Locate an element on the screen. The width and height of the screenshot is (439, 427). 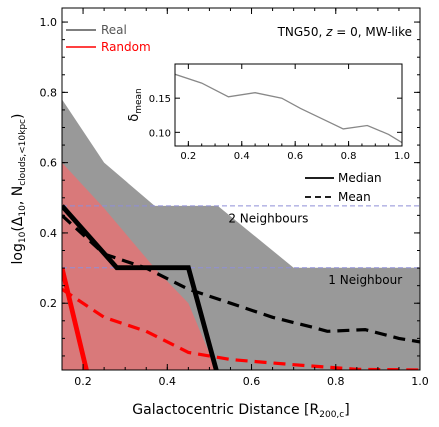
y-axis-label-n: , N is located at coordinates (18, 195).